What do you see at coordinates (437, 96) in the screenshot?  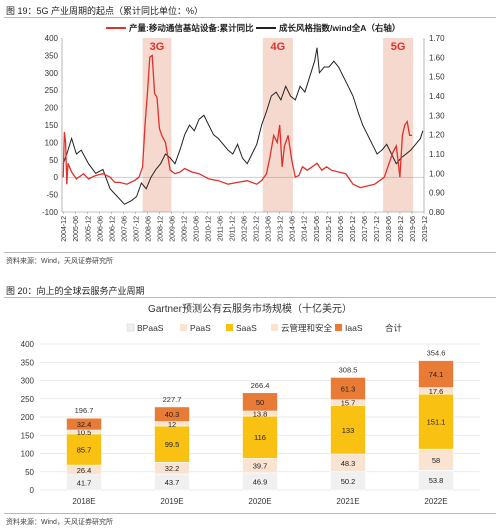 I see `right-y-tick-label: 1.40` at bounding box center [437, 96].